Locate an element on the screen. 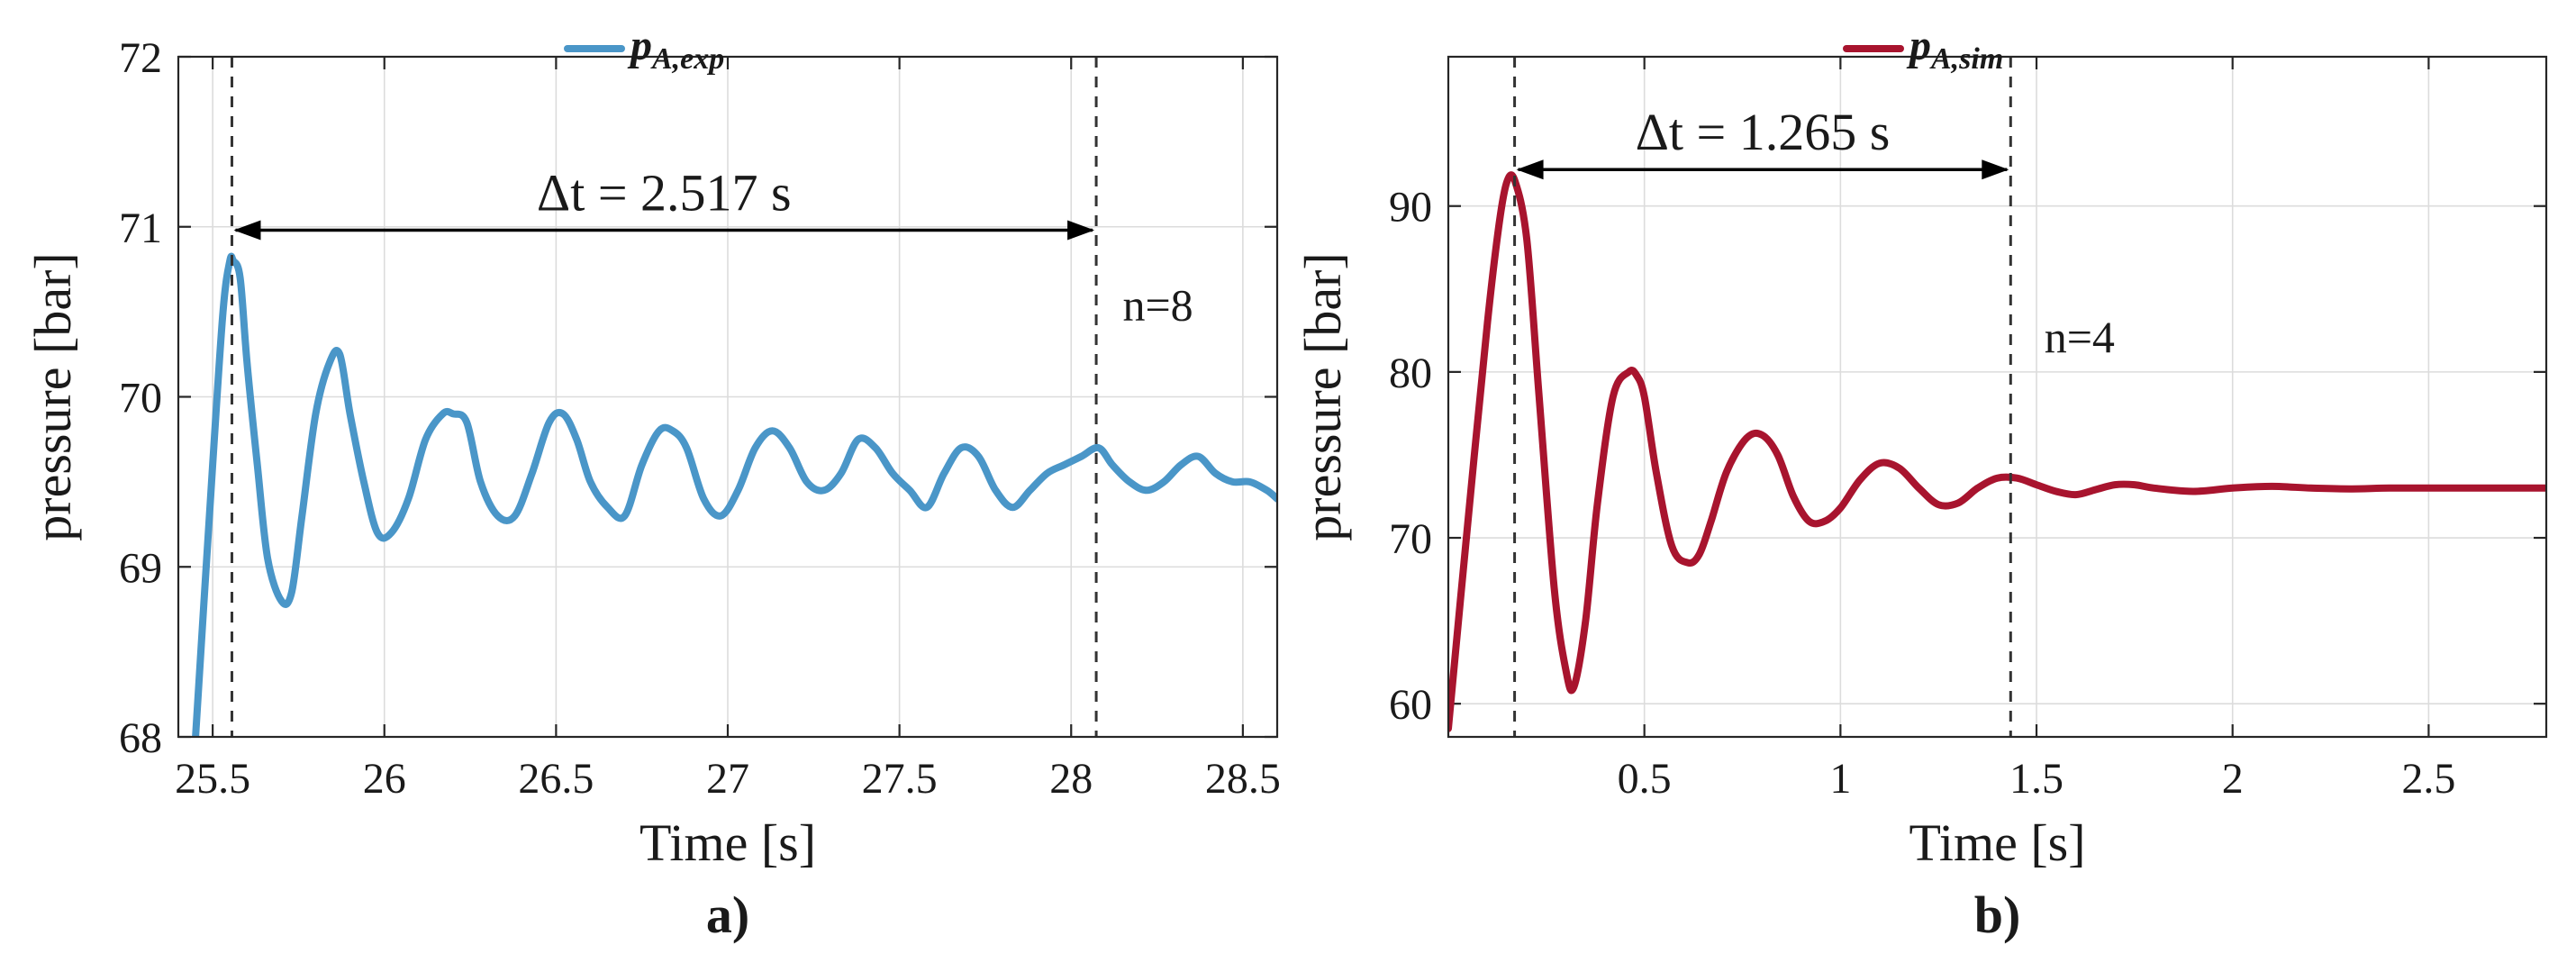  panel-label: b) is located at coordinates (1998, 915).